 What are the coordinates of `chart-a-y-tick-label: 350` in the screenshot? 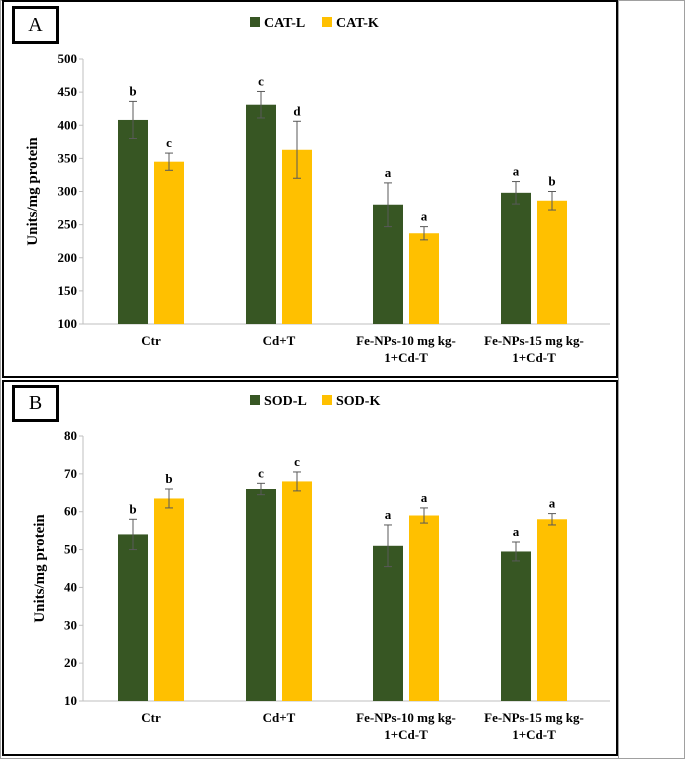 It's located at (68, 157).